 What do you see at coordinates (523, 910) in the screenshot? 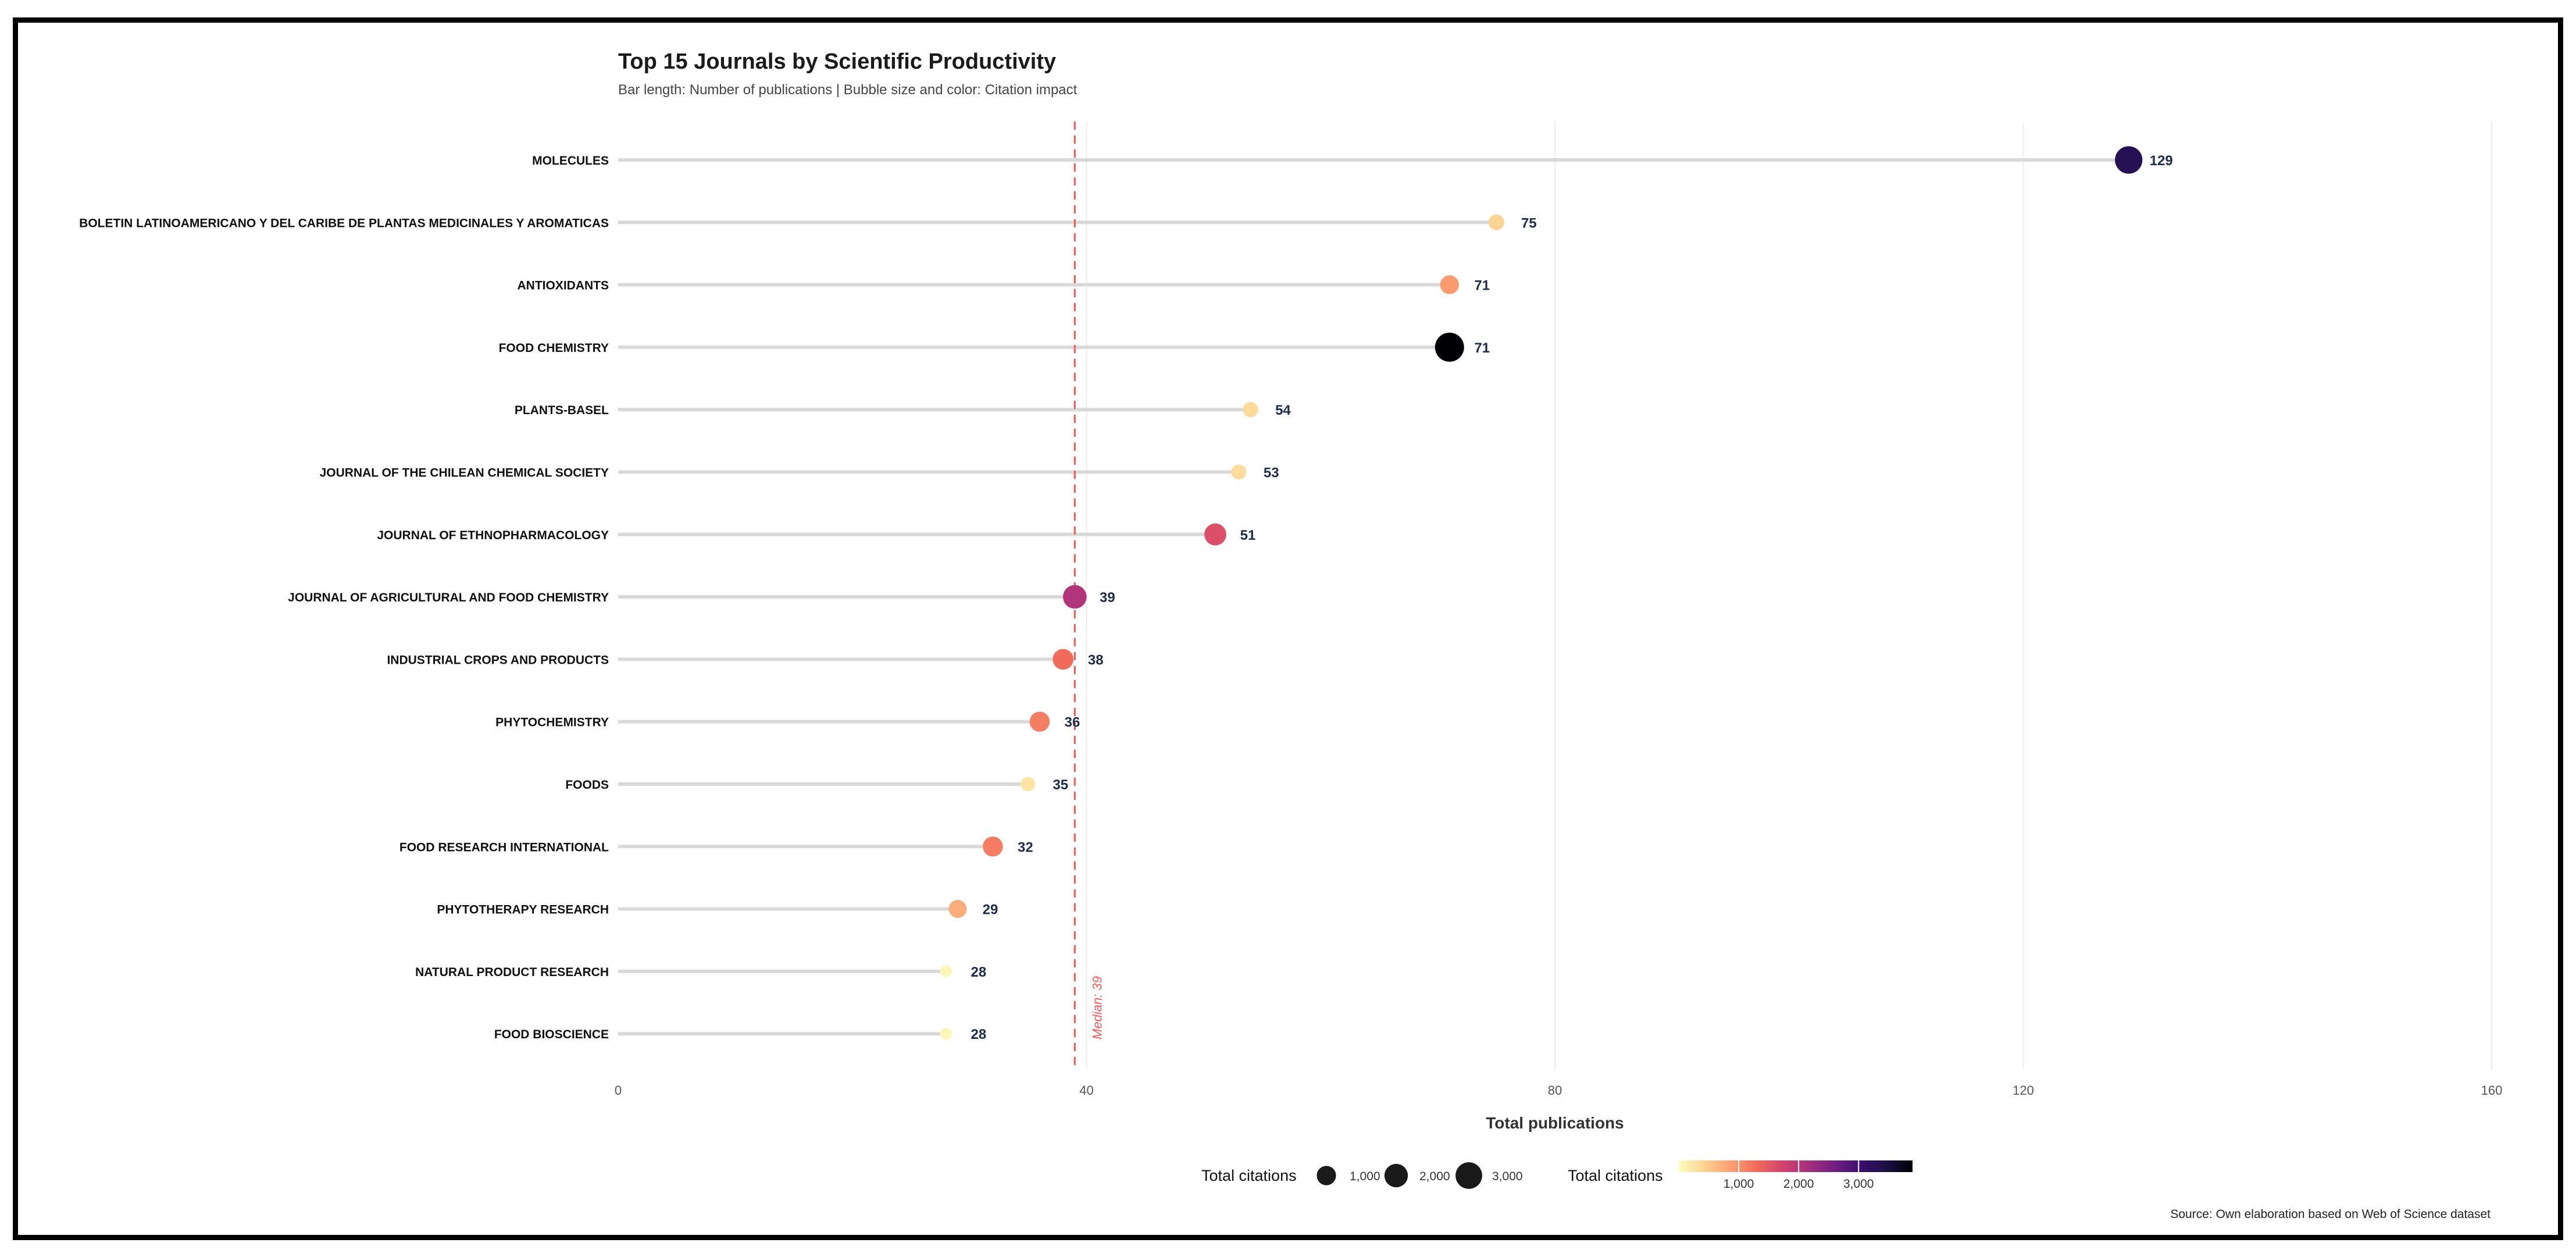
I see `y-tick-label: PHYTOTHERAPY RESEARCH` at bounding box center [523, 910].